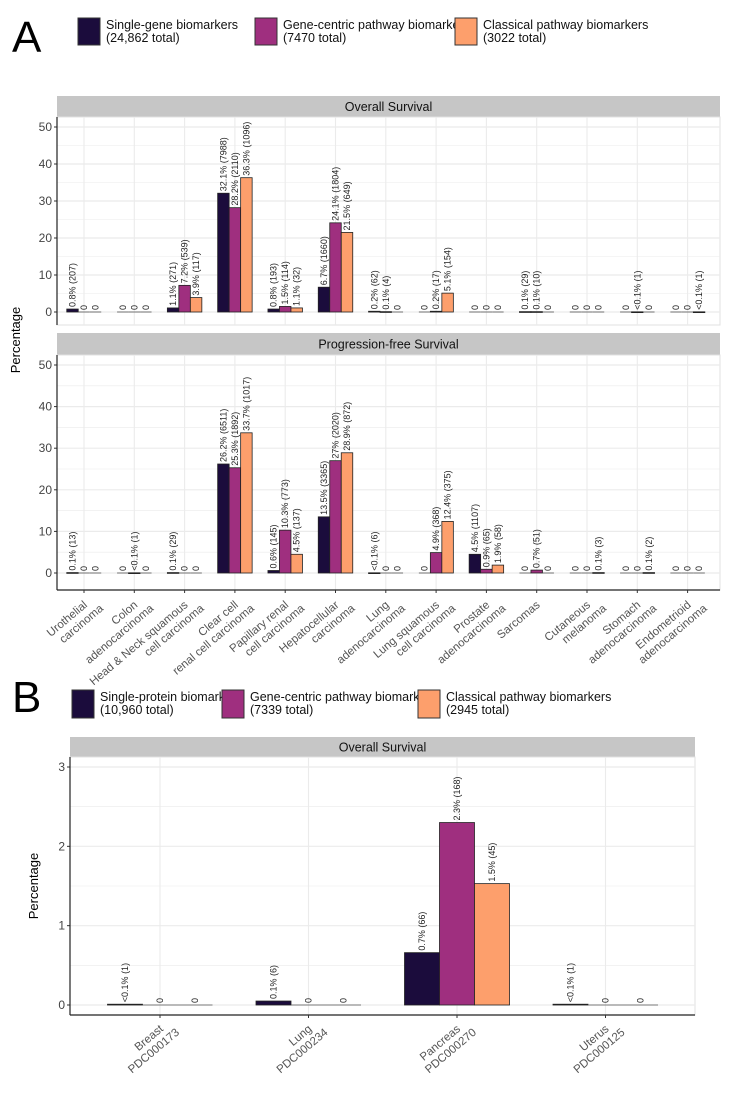 This screenshot has height=1117, width=738. What do you see at coordinates (422, 931) in the screenshot?
I see `bar-data-label: 0.7% (66)` at bounding box center [422, 931].